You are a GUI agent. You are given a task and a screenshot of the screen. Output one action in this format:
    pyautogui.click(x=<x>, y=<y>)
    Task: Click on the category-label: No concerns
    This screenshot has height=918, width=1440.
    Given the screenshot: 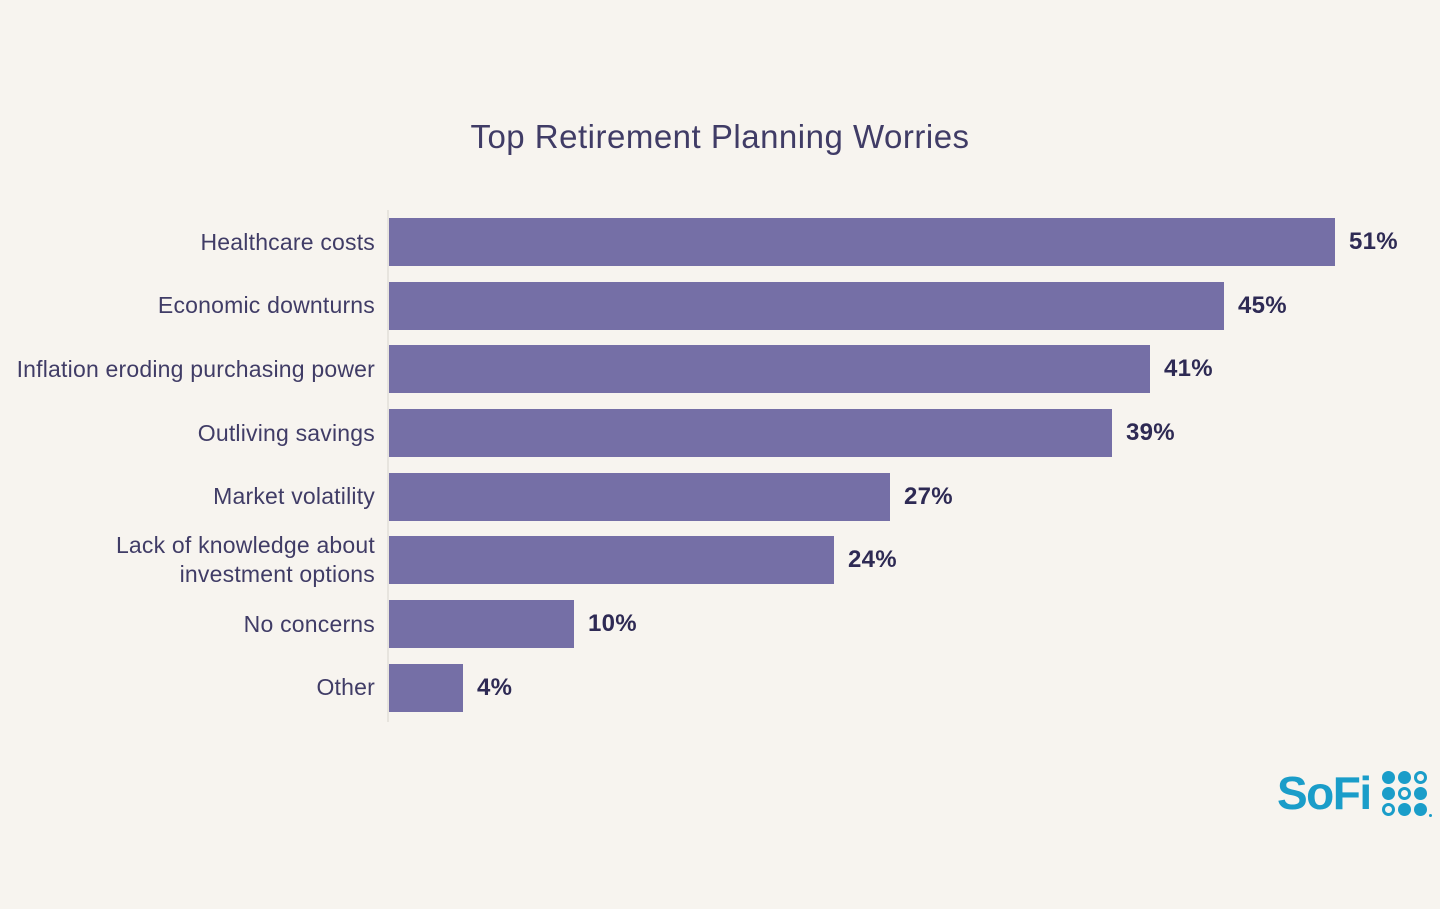 What is the action you would take?
    pyautogui.click(x=309, y=623)
    